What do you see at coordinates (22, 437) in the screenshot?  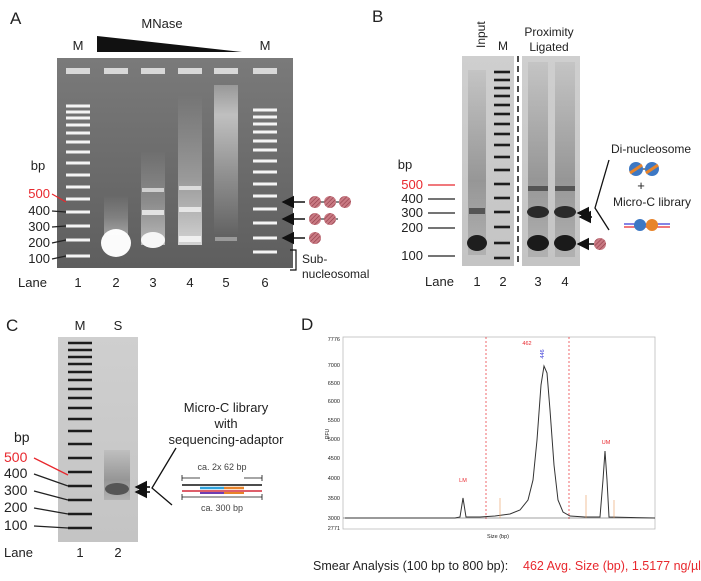 I see `gel-c-bp-unit: bp` at bounding box center [22, 437].